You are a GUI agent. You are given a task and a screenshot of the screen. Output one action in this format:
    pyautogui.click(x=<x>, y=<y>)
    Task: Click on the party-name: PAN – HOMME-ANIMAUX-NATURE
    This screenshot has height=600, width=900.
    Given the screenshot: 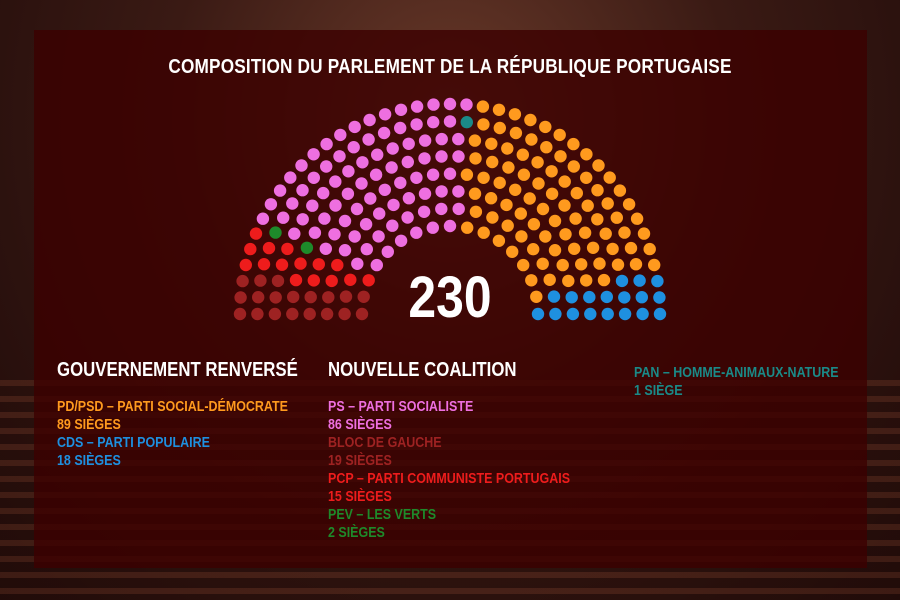 What is the action you would take?
    pyautogui.click(x=736, y=373)
    